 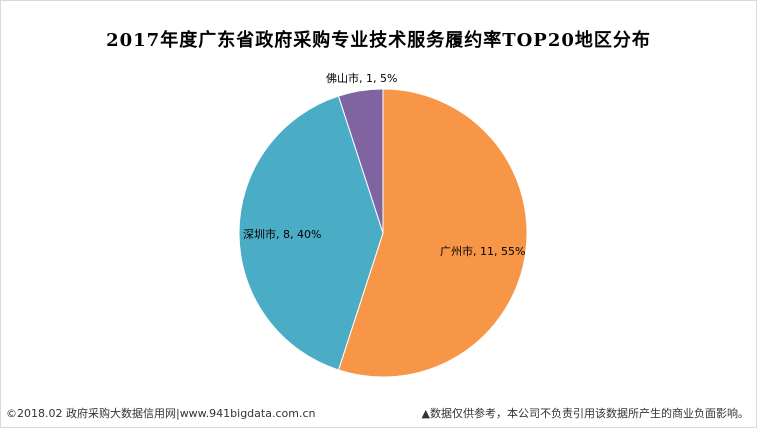 What do you see at coordinates (361, 78) in the screenshot?
I see `pie-data-label-3: 佛山市, 1, 5%` at bounding box center [361, 78].